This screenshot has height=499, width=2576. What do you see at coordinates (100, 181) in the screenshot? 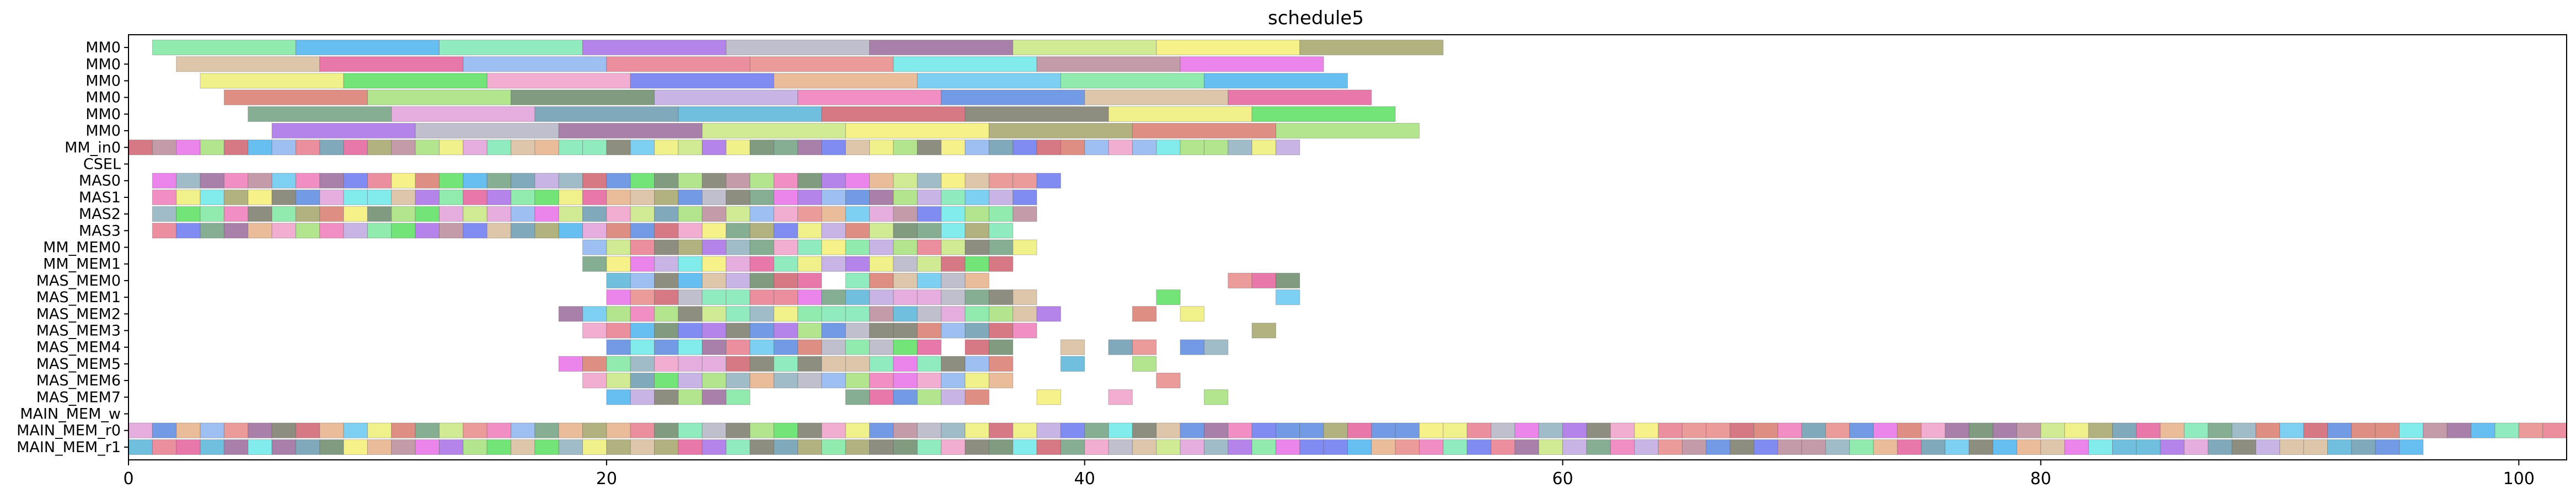
I see `y-tick-label: MAS0` at bounding box center [100, 181].